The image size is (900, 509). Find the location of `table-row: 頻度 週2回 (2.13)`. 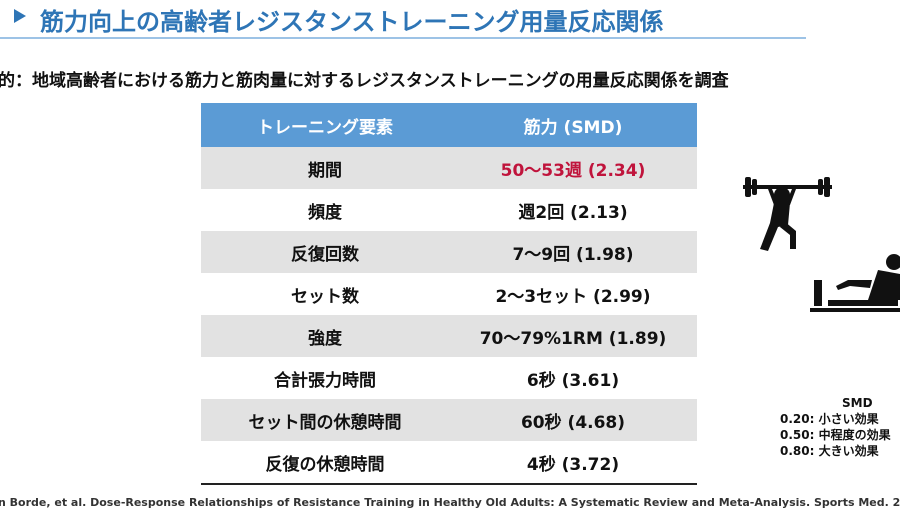

table-row: 頻度 週2回 (2.13) is located at coordinates (449, 210).